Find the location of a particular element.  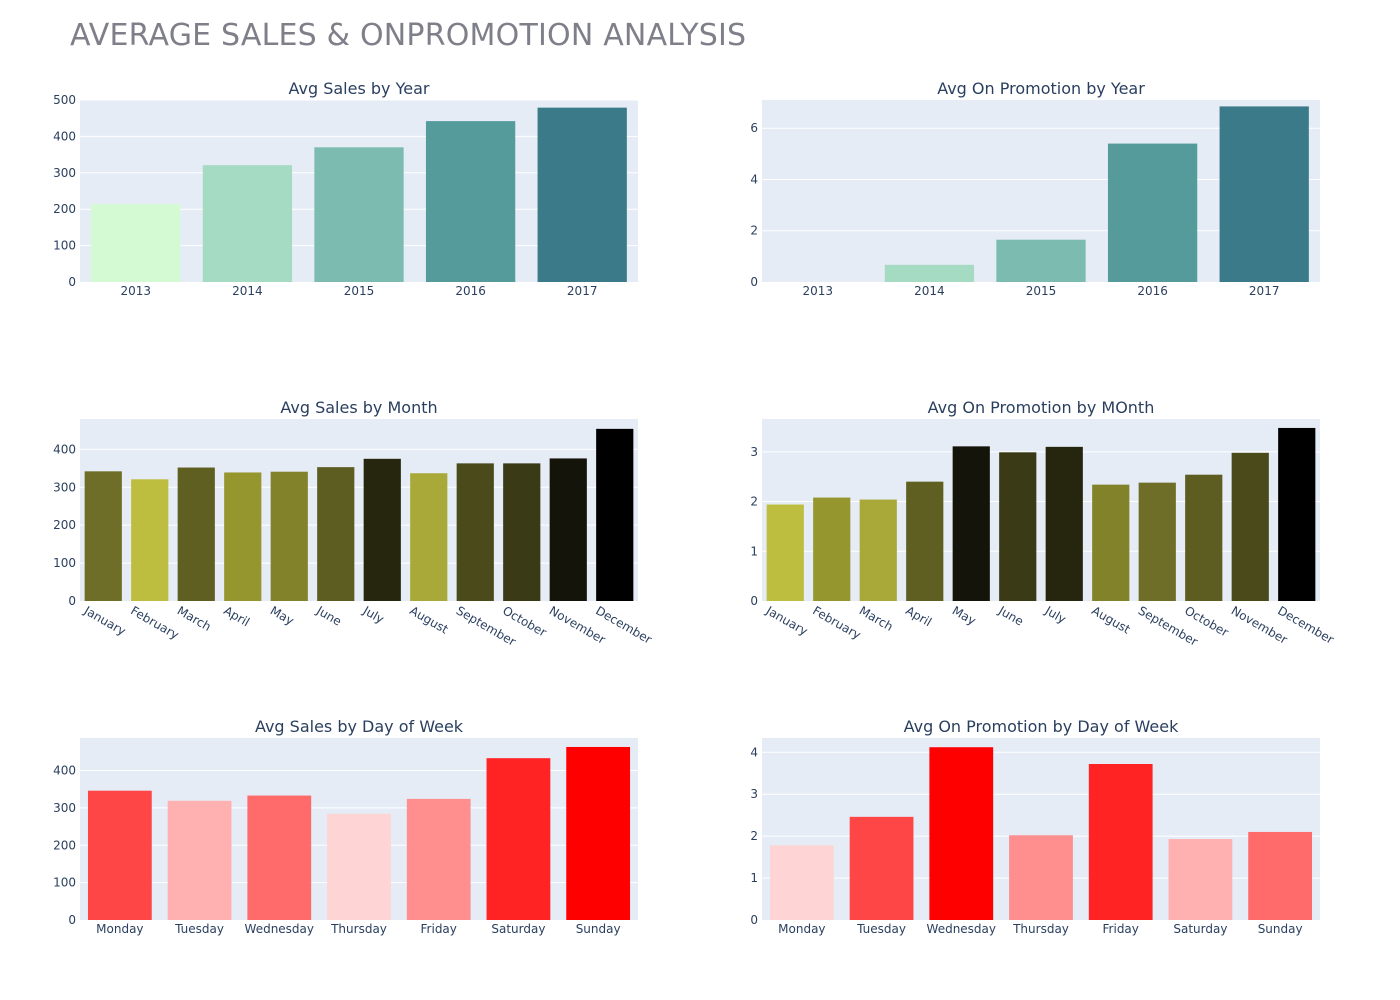

x-tick-label: August is located at coordinates (1111, 619).